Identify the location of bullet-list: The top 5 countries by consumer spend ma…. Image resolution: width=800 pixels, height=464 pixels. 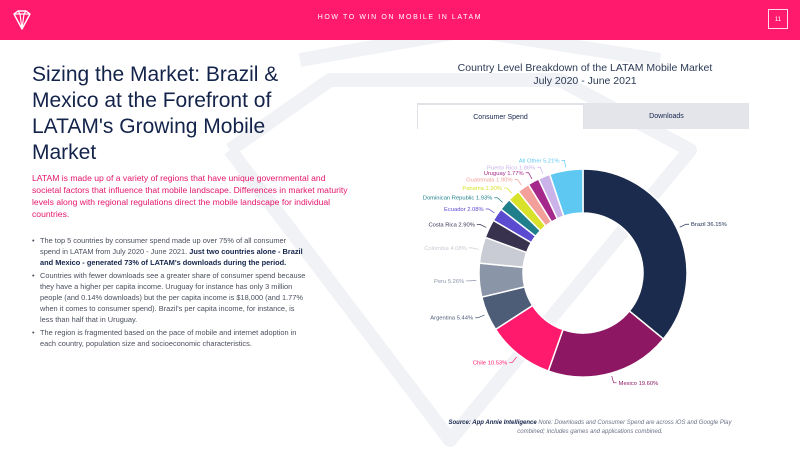
(169, 292).